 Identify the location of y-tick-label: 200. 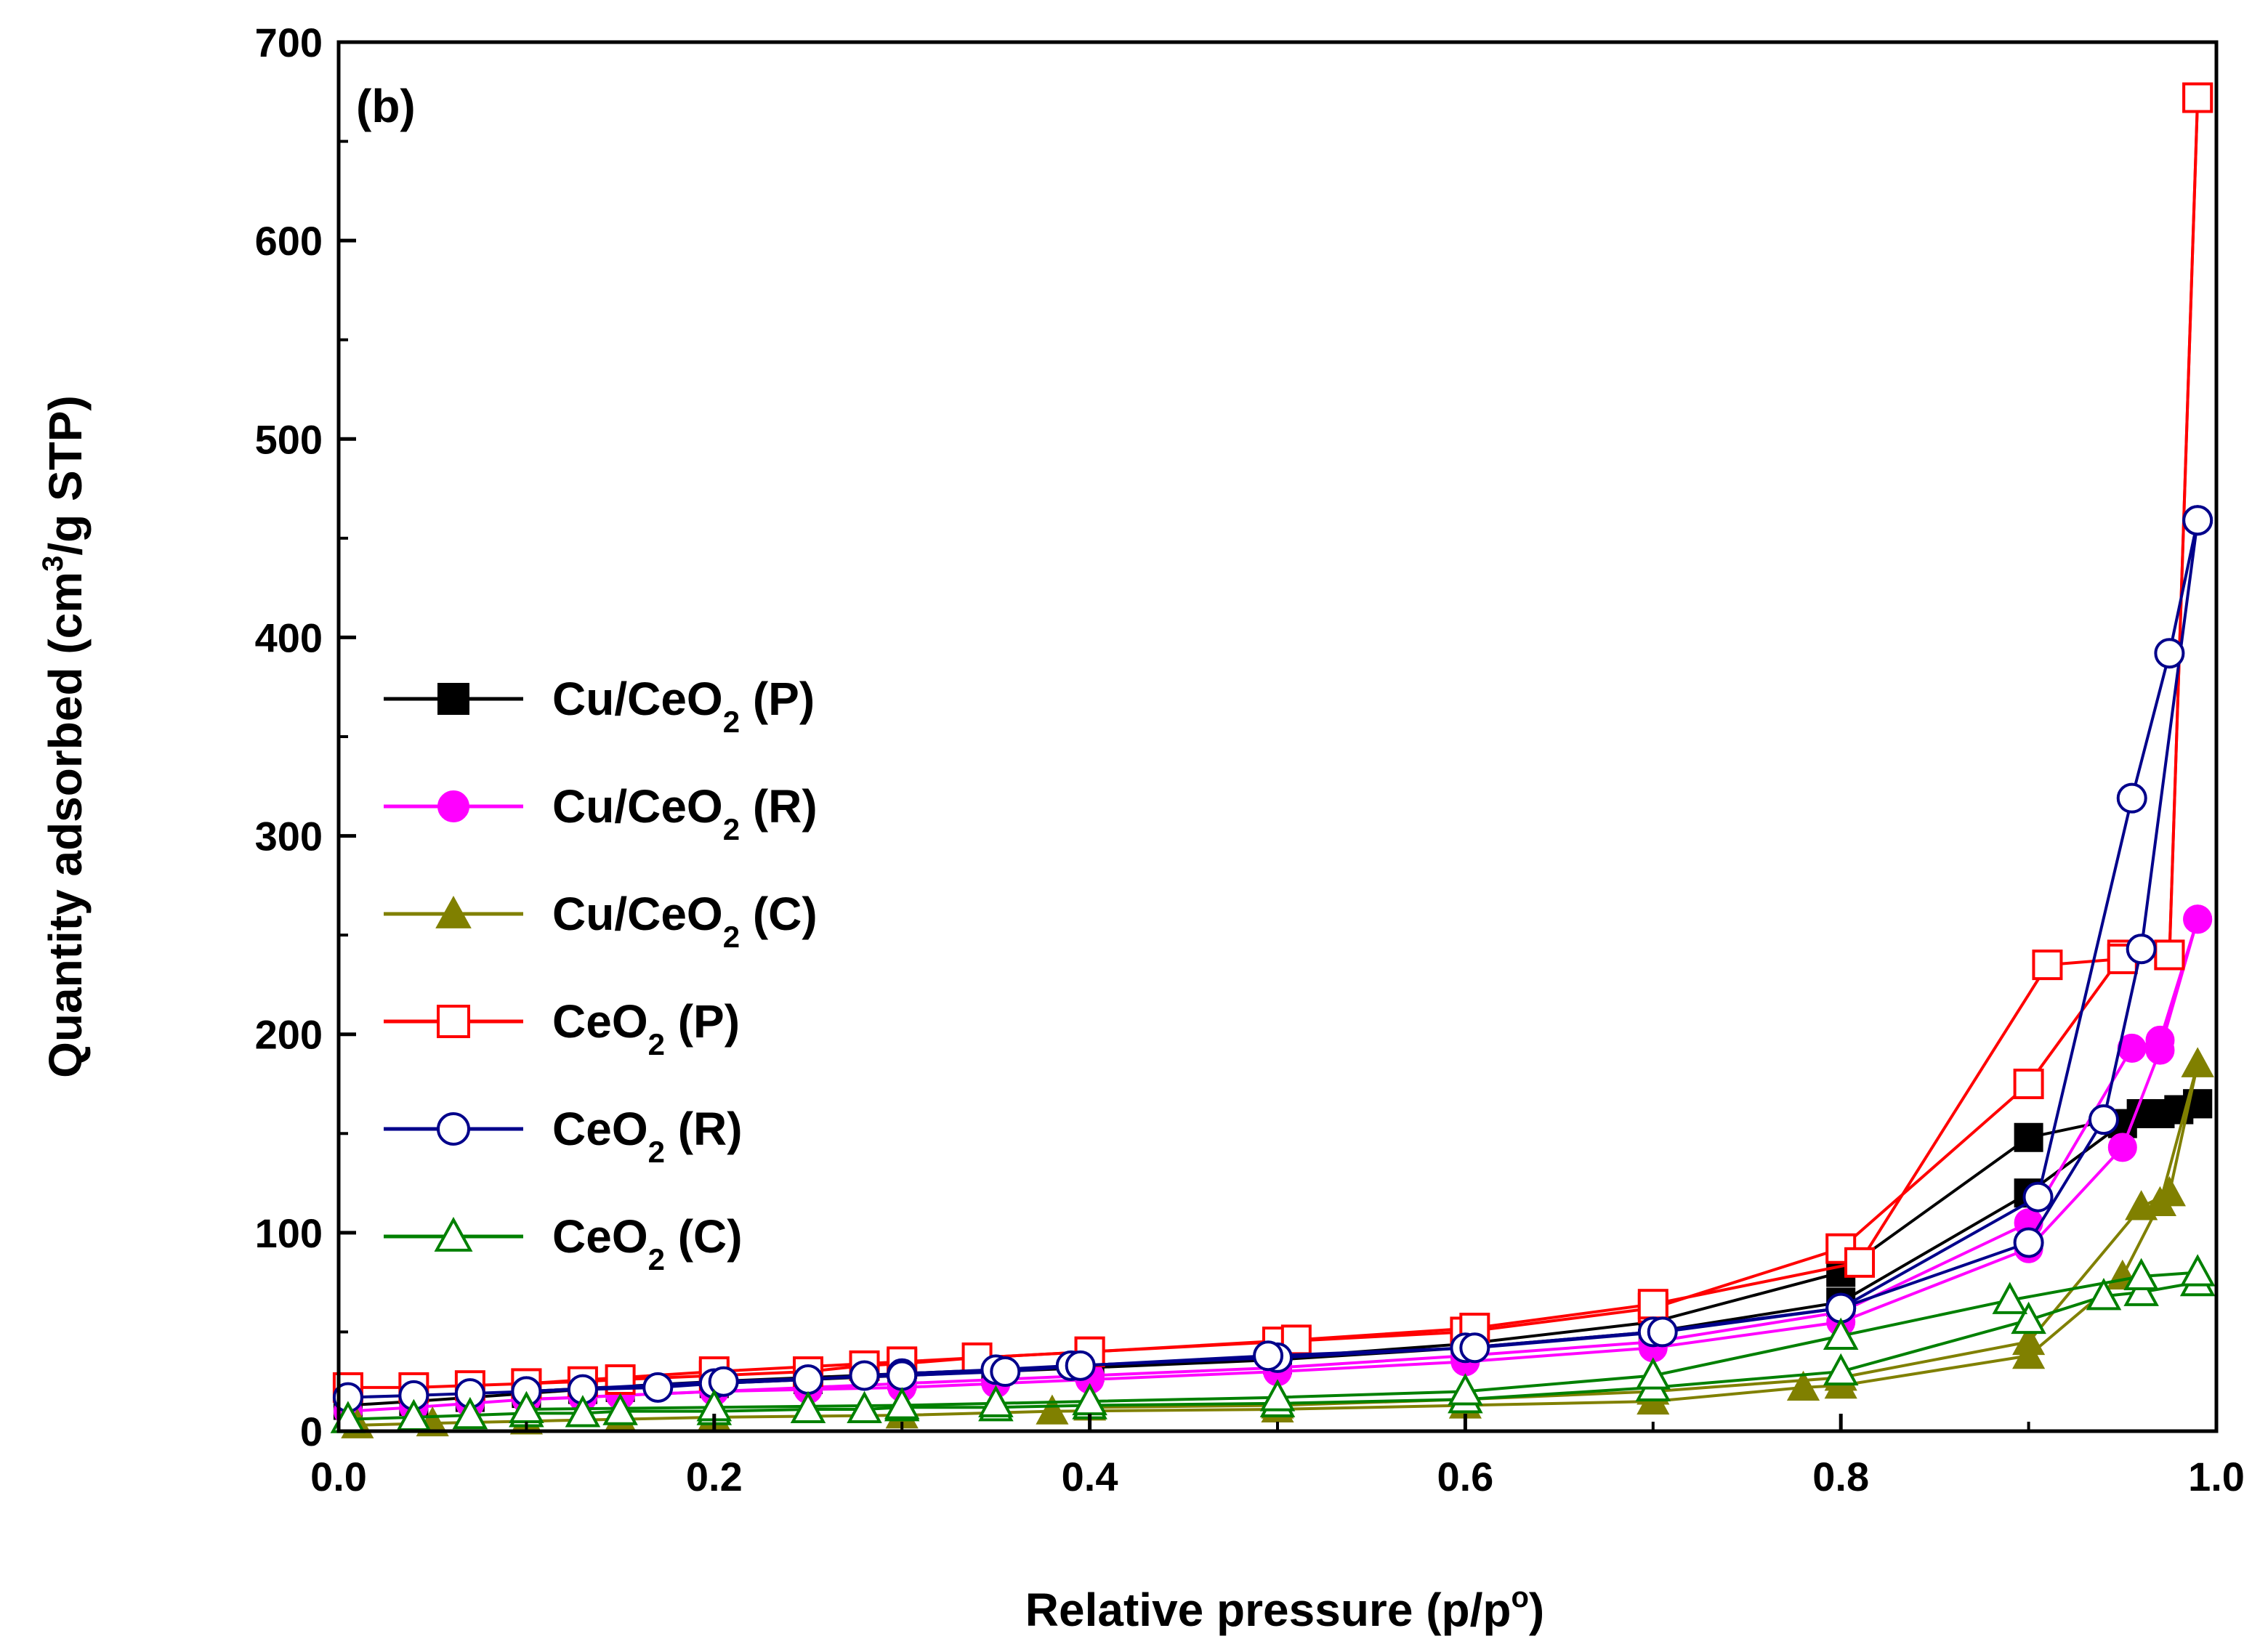
(289, 1035).